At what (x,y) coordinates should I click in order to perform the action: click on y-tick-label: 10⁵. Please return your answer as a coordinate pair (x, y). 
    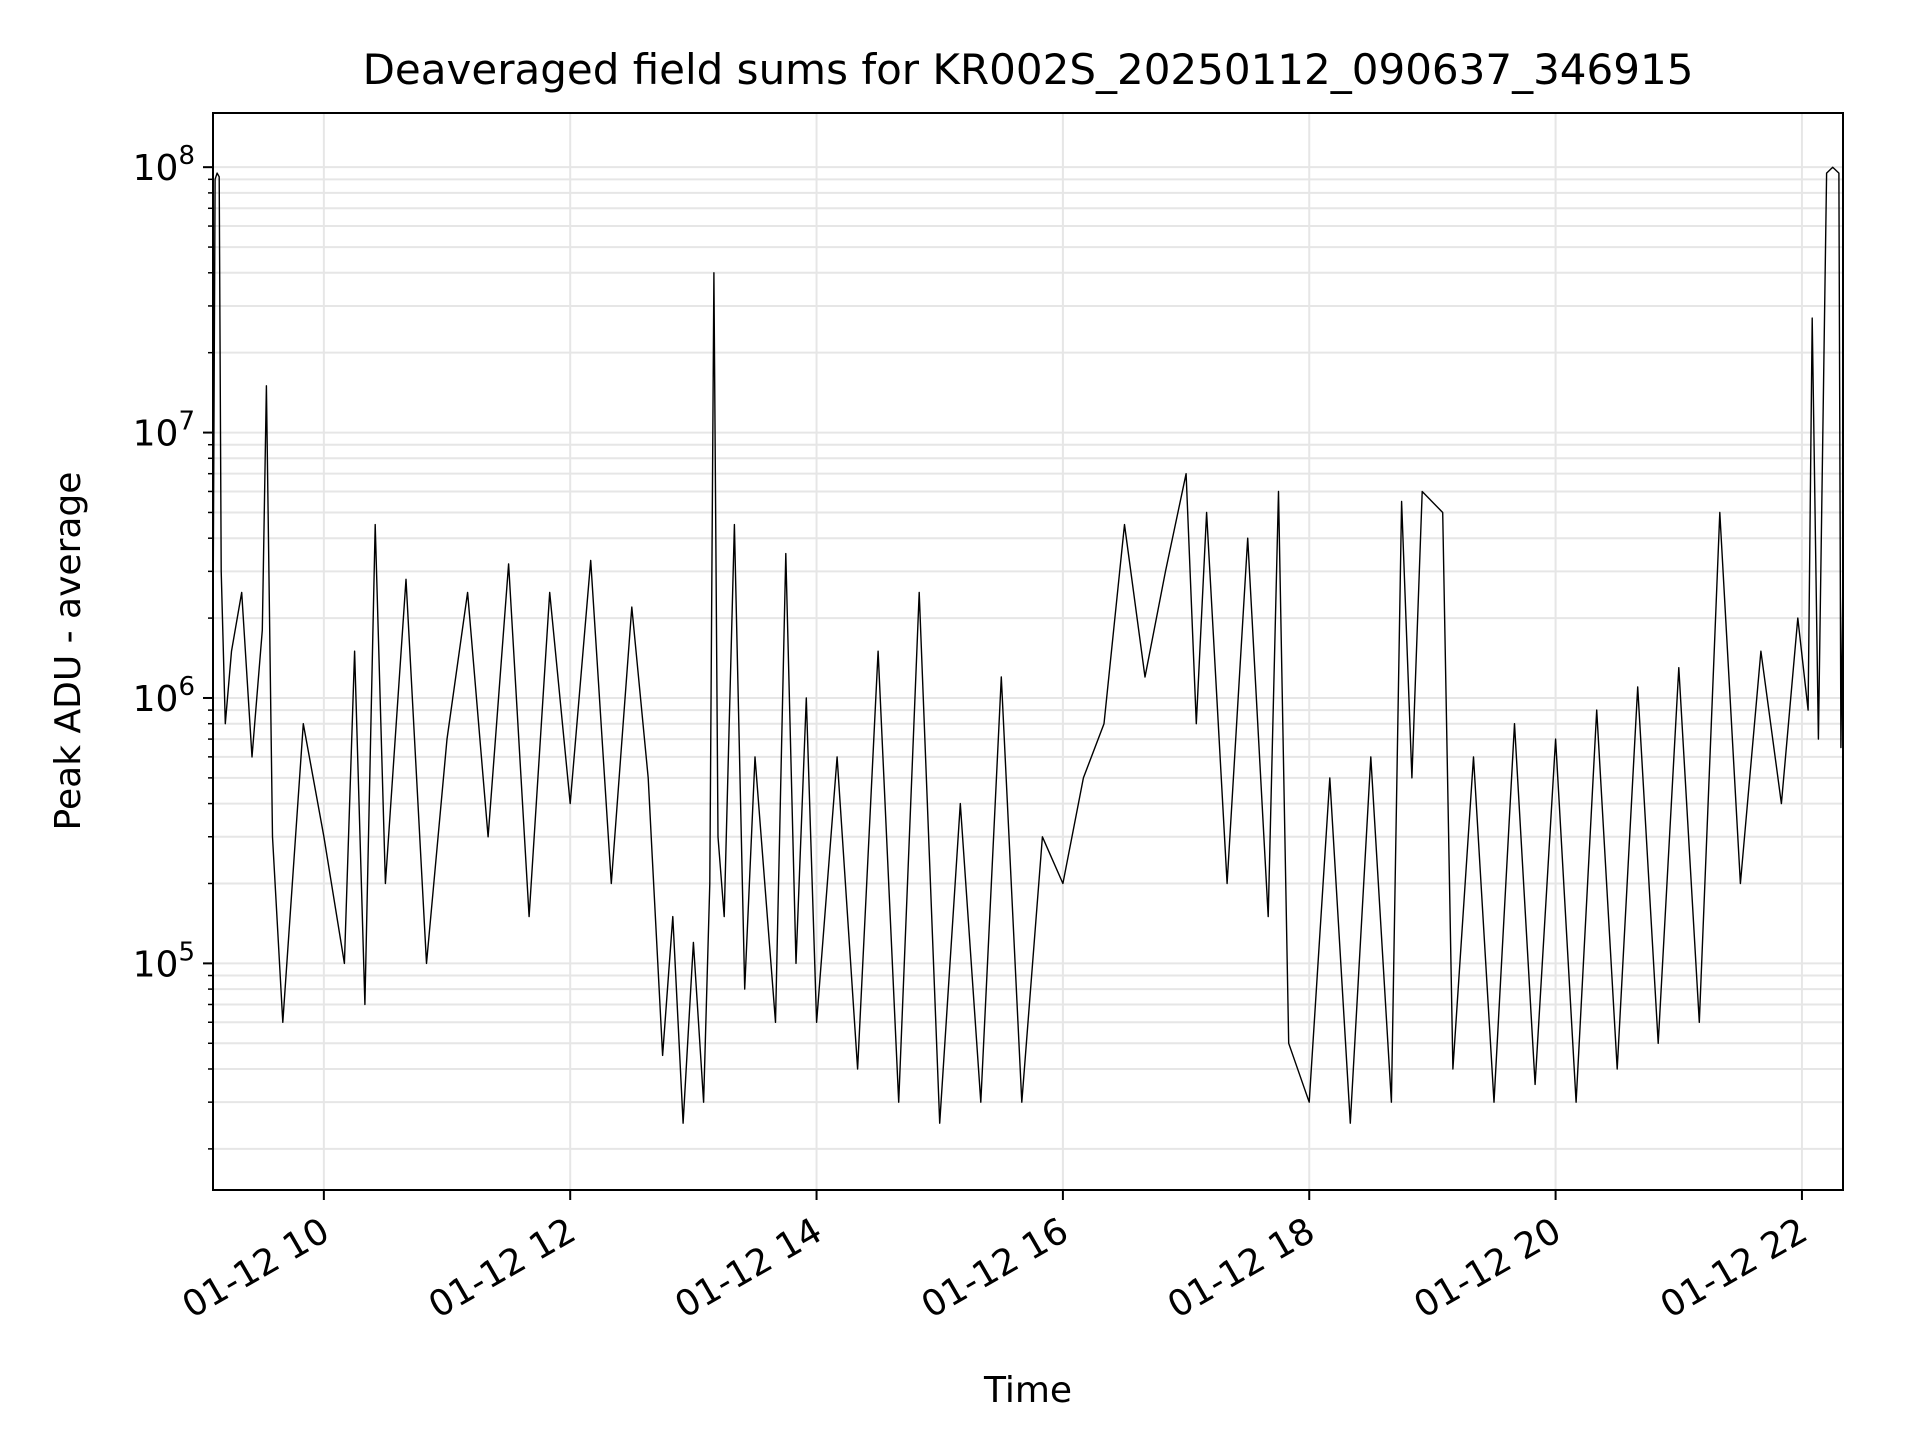
    Looking at the image, I should click on (164, 961).